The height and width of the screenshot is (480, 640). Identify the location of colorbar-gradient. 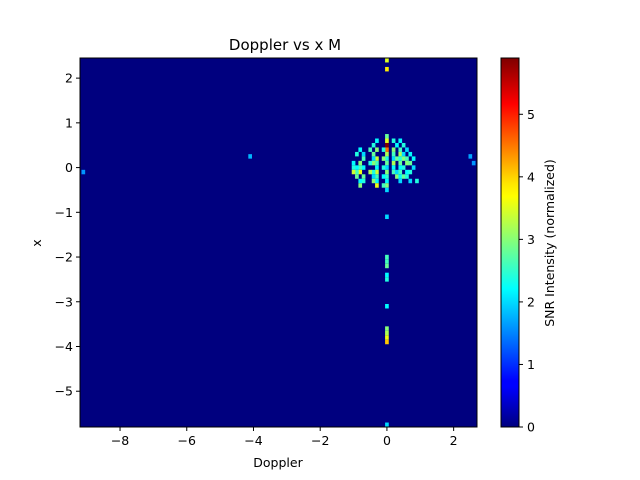
(510, 242).